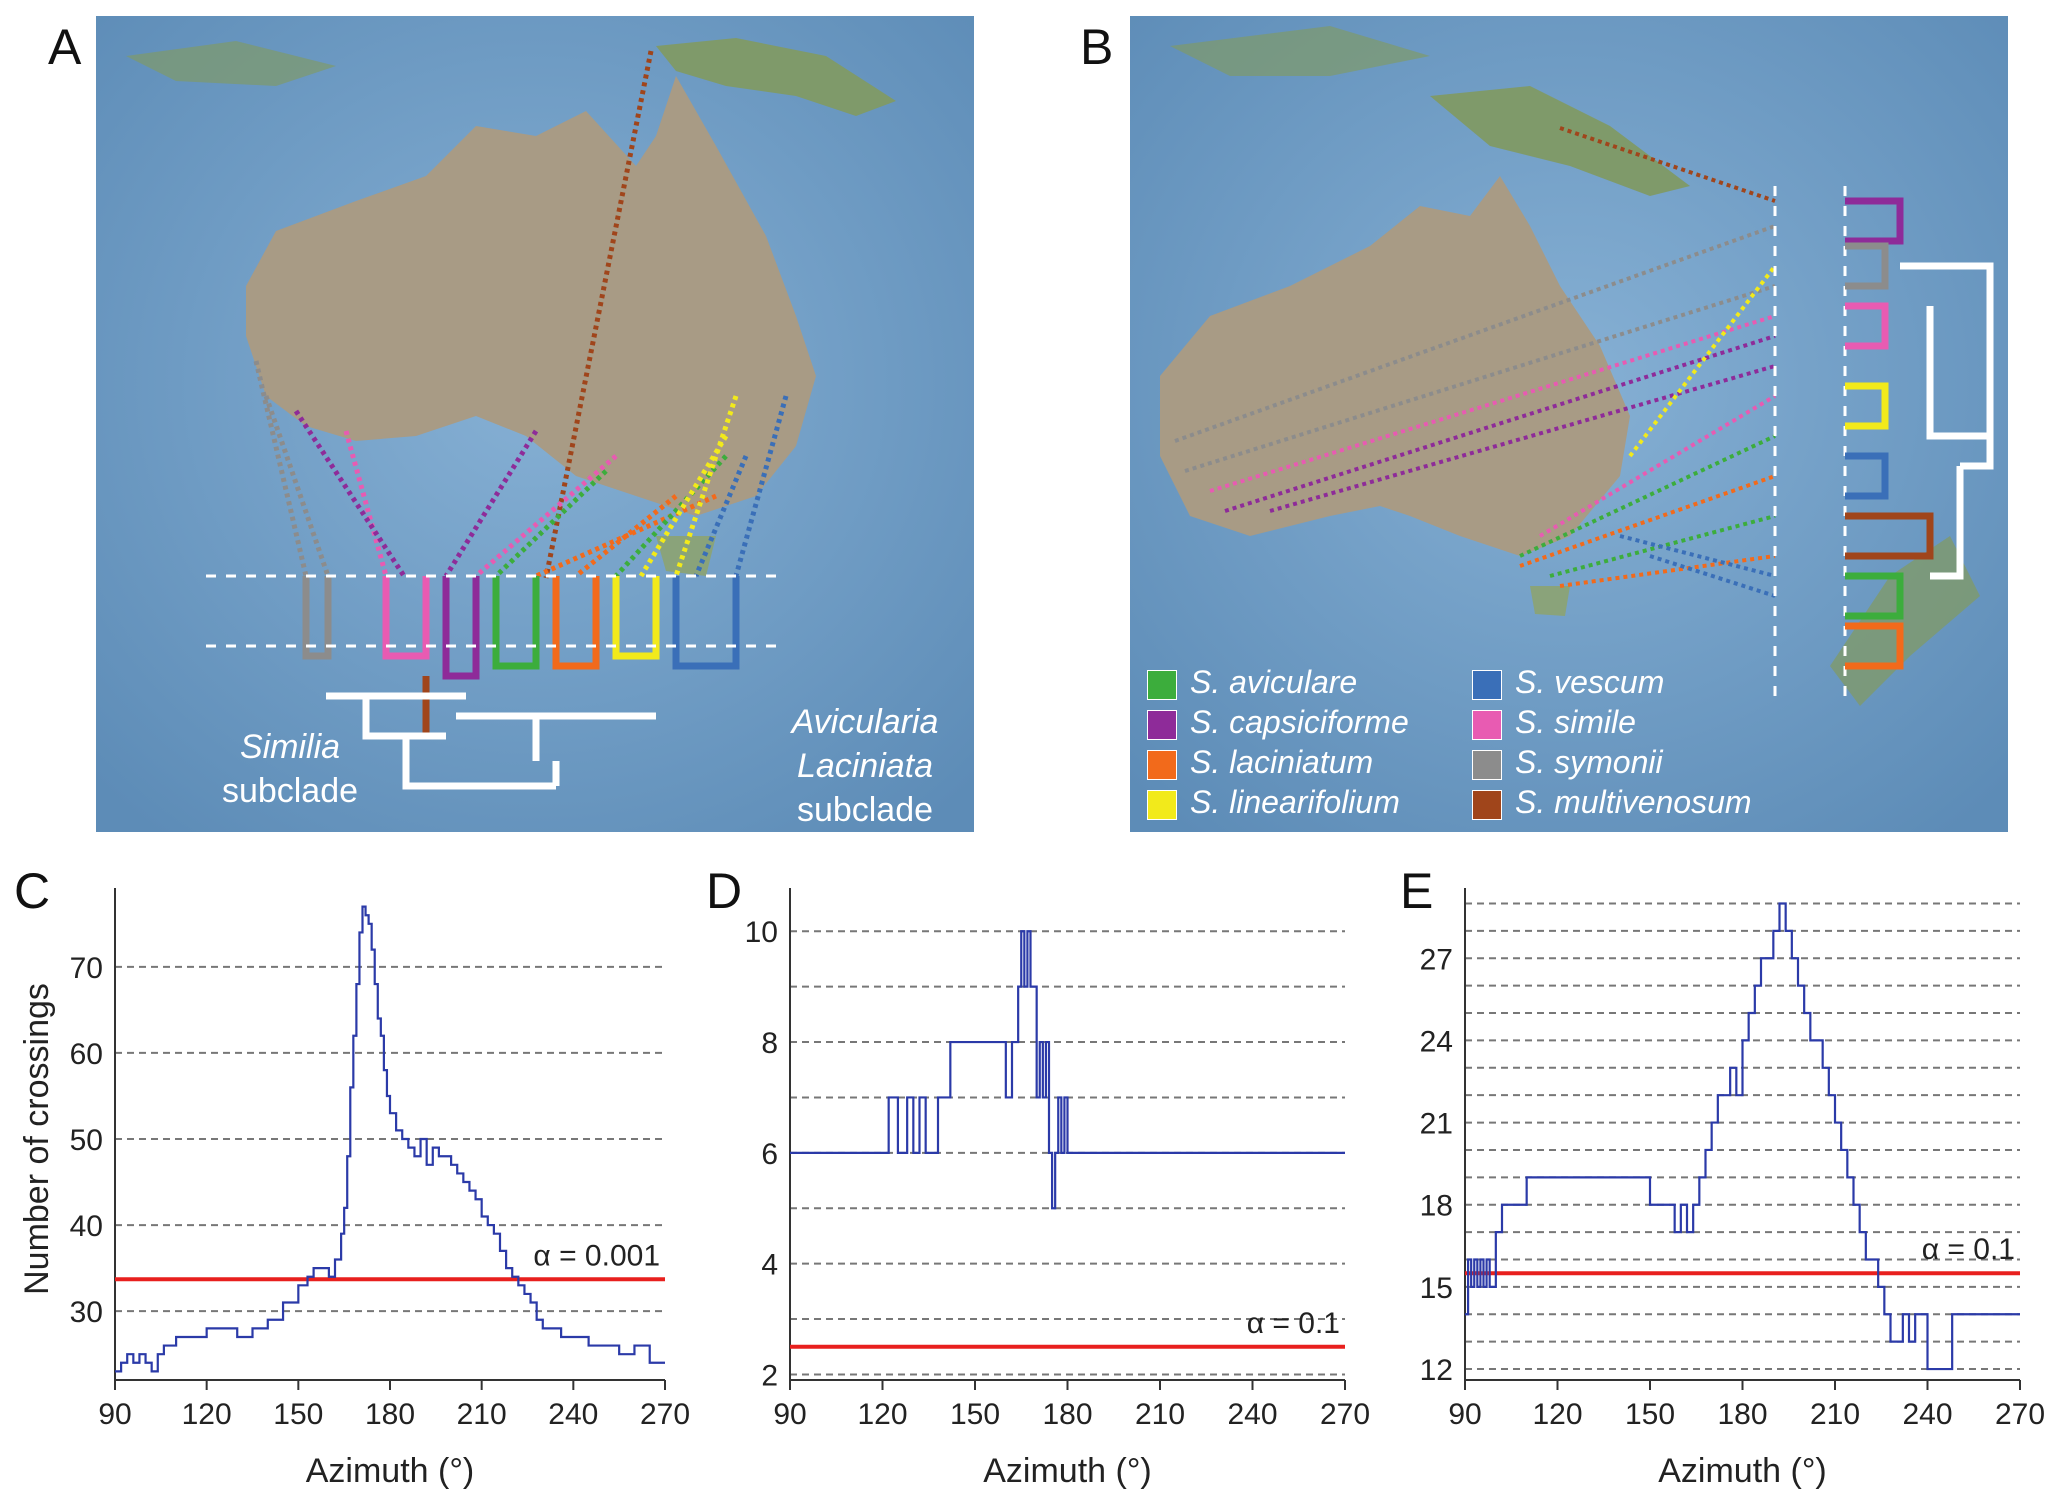 The image size is (2059, 1502). I want to click on avicularia-subclade-label: Avicularia Laciniata subclade, so click(865, 766).